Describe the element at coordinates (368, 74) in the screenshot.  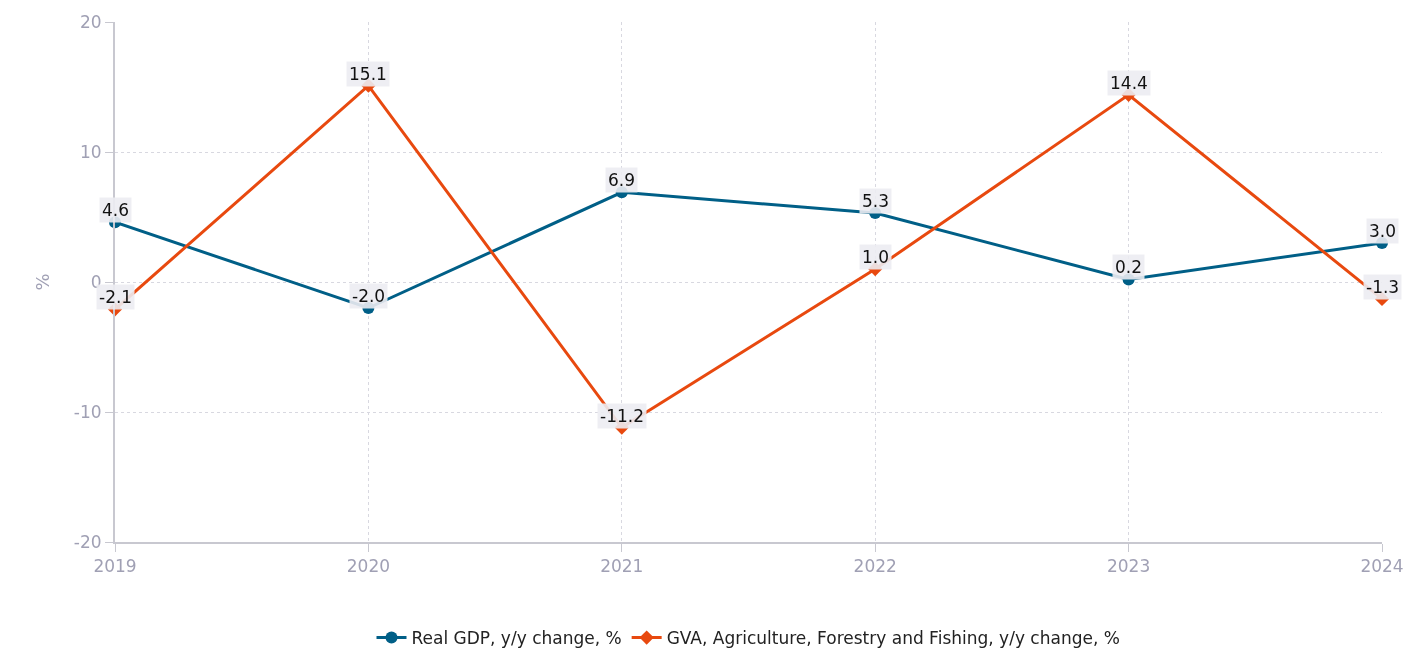
I see `data-label: 15.1` at that location.